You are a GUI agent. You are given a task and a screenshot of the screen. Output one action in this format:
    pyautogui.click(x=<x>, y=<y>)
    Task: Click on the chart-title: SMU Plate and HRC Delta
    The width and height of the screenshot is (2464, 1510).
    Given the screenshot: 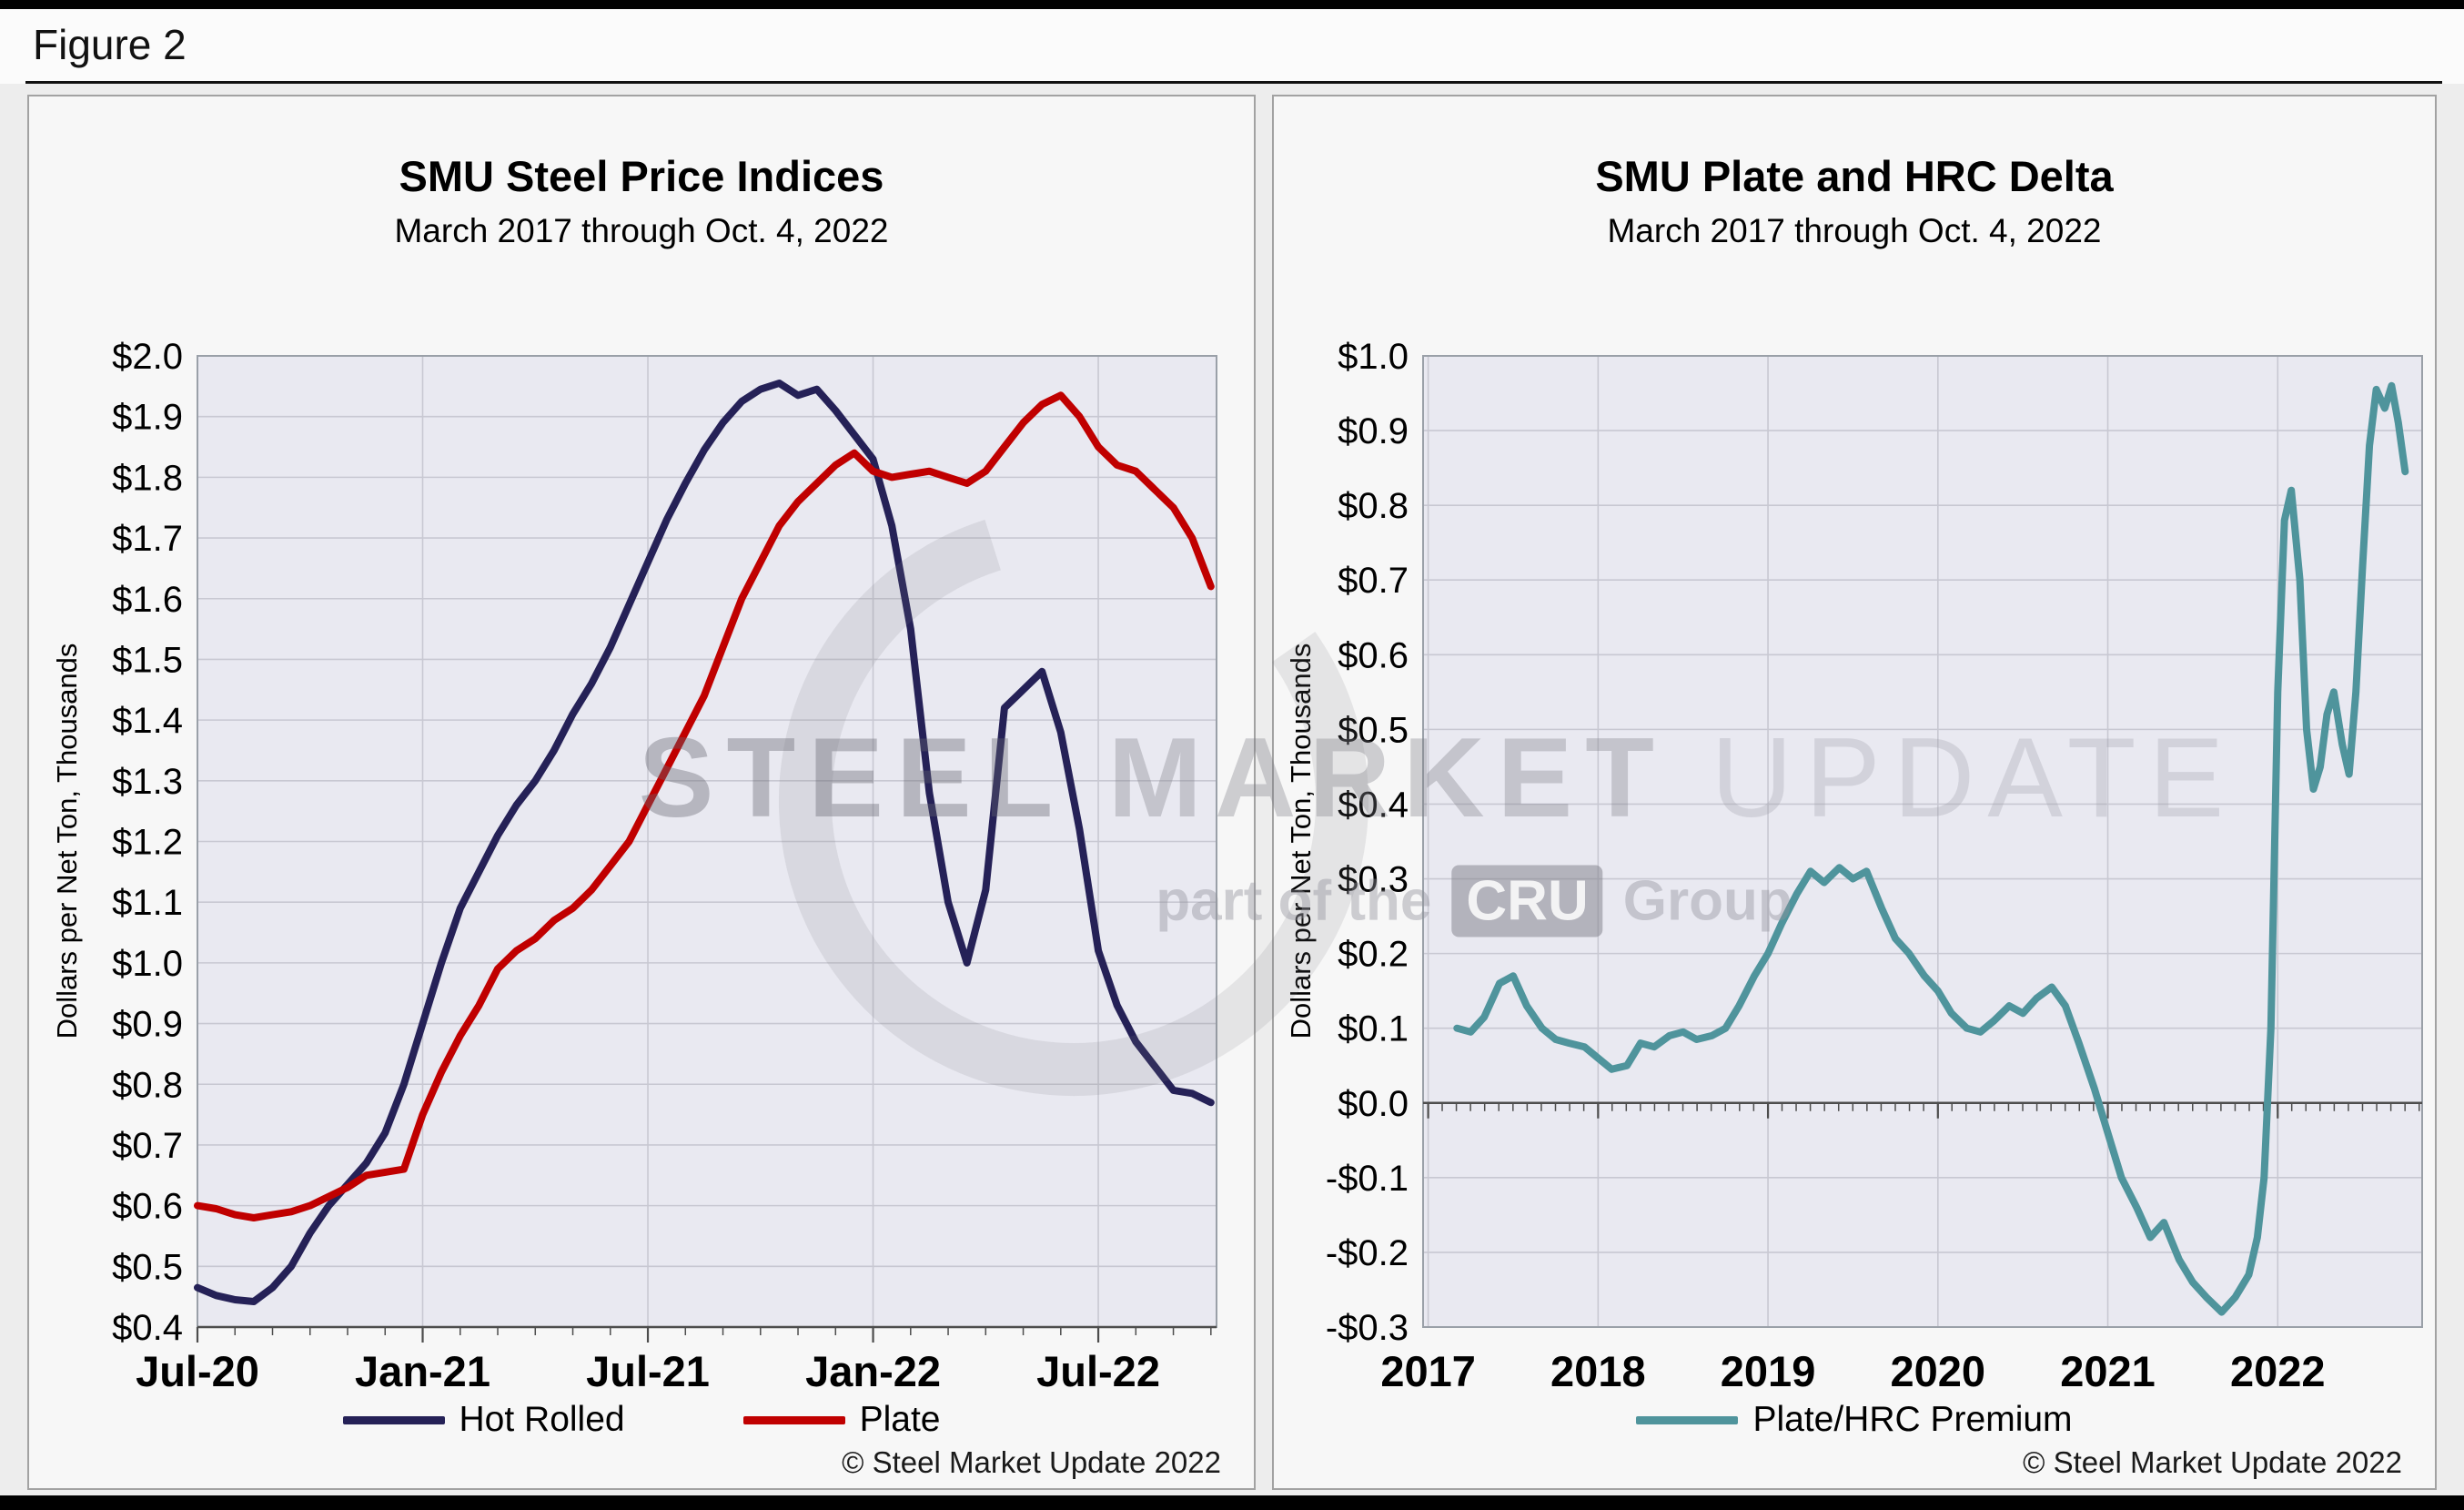 What is the action you would take?
    pyautogui.click(x=1854, y=176)
    